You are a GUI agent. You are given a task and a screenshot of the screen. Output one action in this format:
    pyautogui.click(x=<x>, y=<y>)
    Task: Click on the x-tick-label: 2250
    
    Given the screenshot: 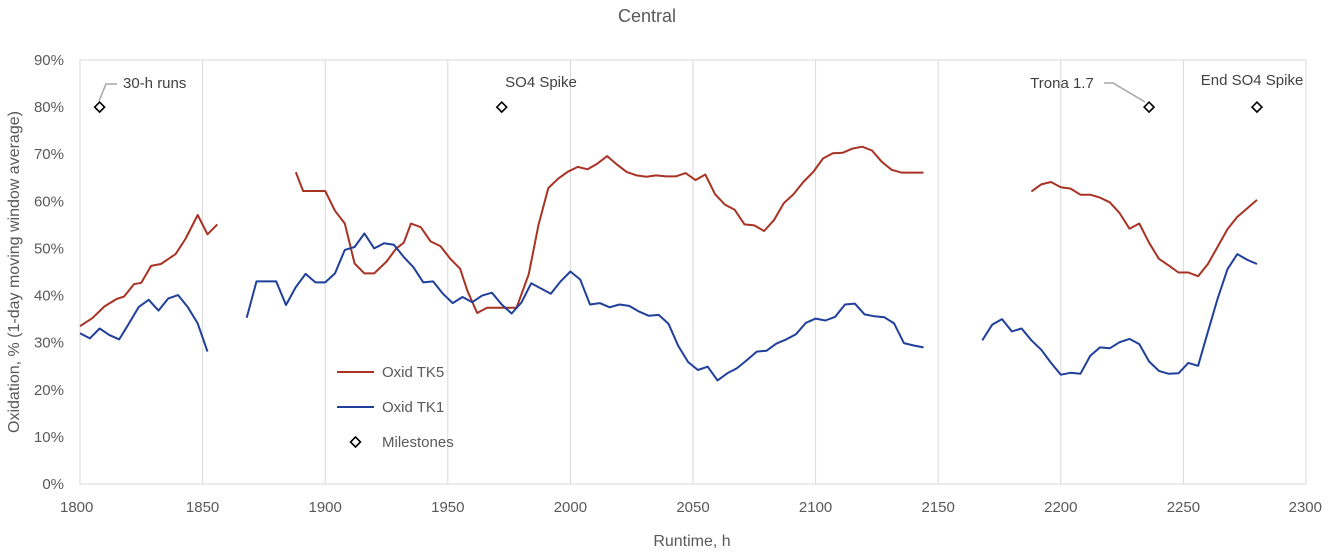 What is the action you would take?
    pyautogui.click(x=1183, y=507)
    